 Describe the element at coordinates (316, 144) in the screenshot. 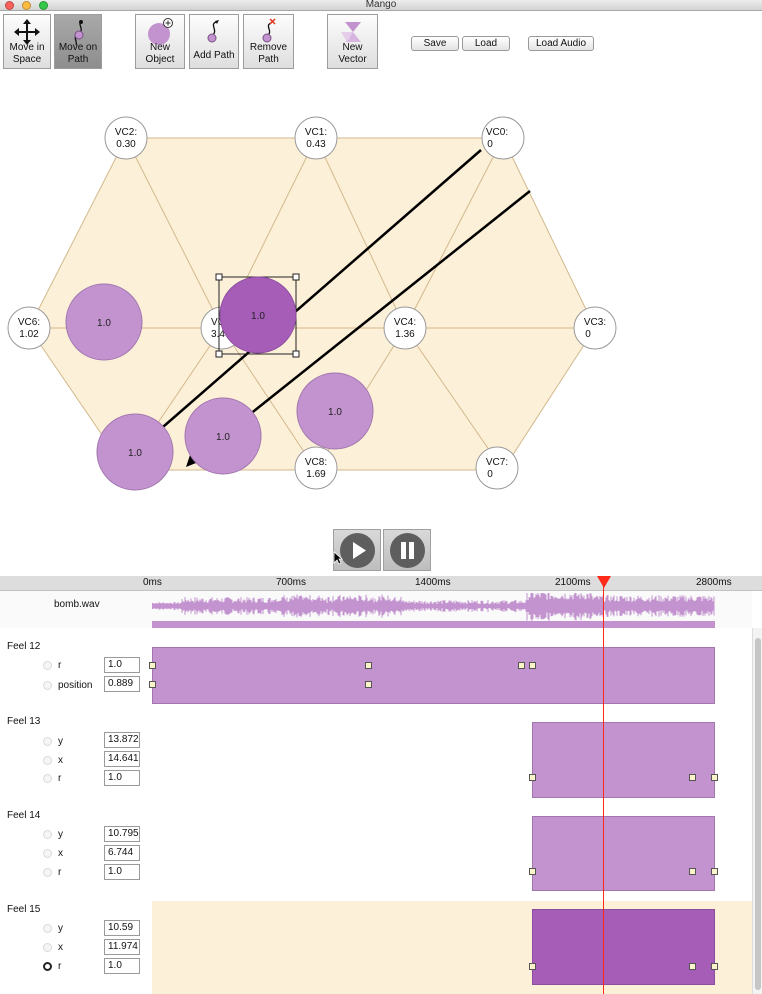

I see `vc1-value: 0.43` at that location.